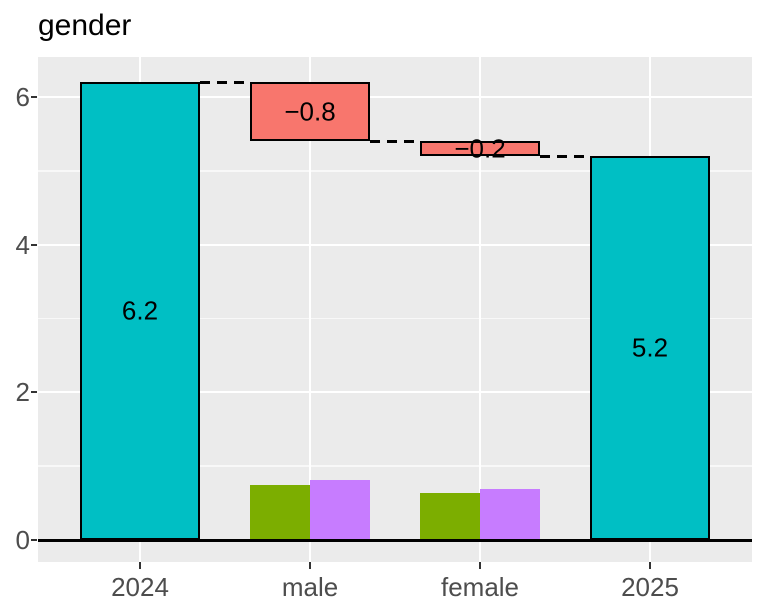 This screenshot has height=614, width=768. I want to click on sub-bar-male-right, so click(340, 510).